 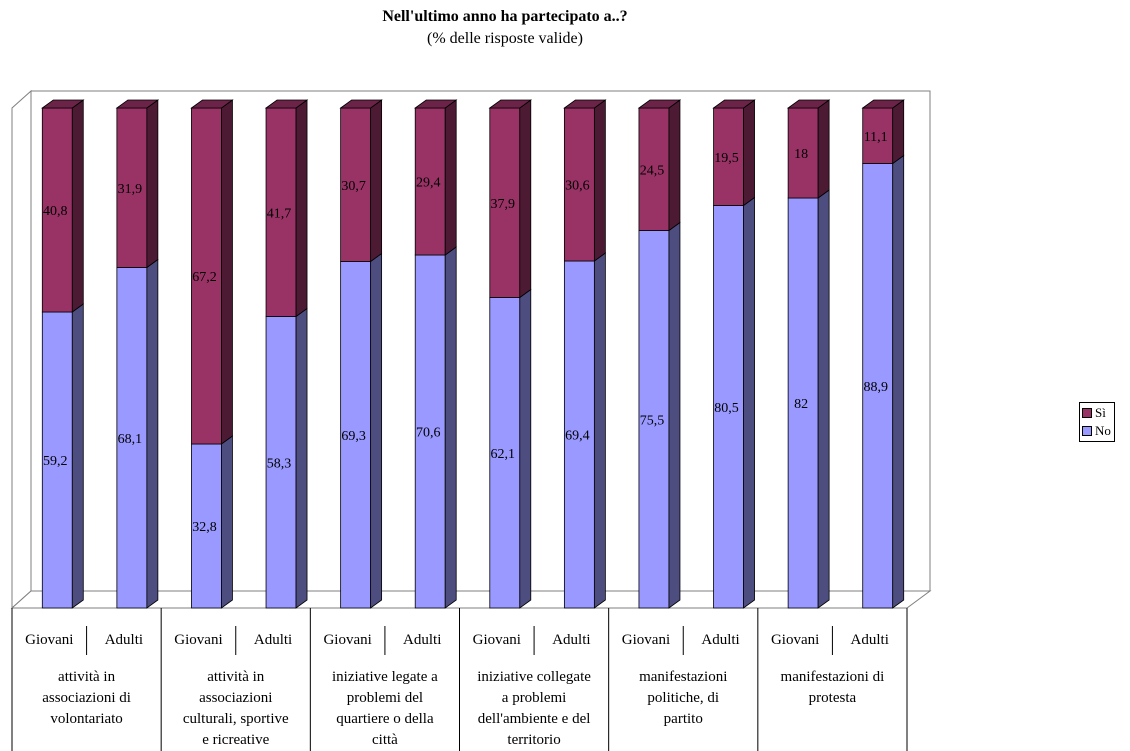 What do you see at coordinates (599, 430) in the screenshot?
I see `bar-no-7-side` at bounding box center [599, 430].